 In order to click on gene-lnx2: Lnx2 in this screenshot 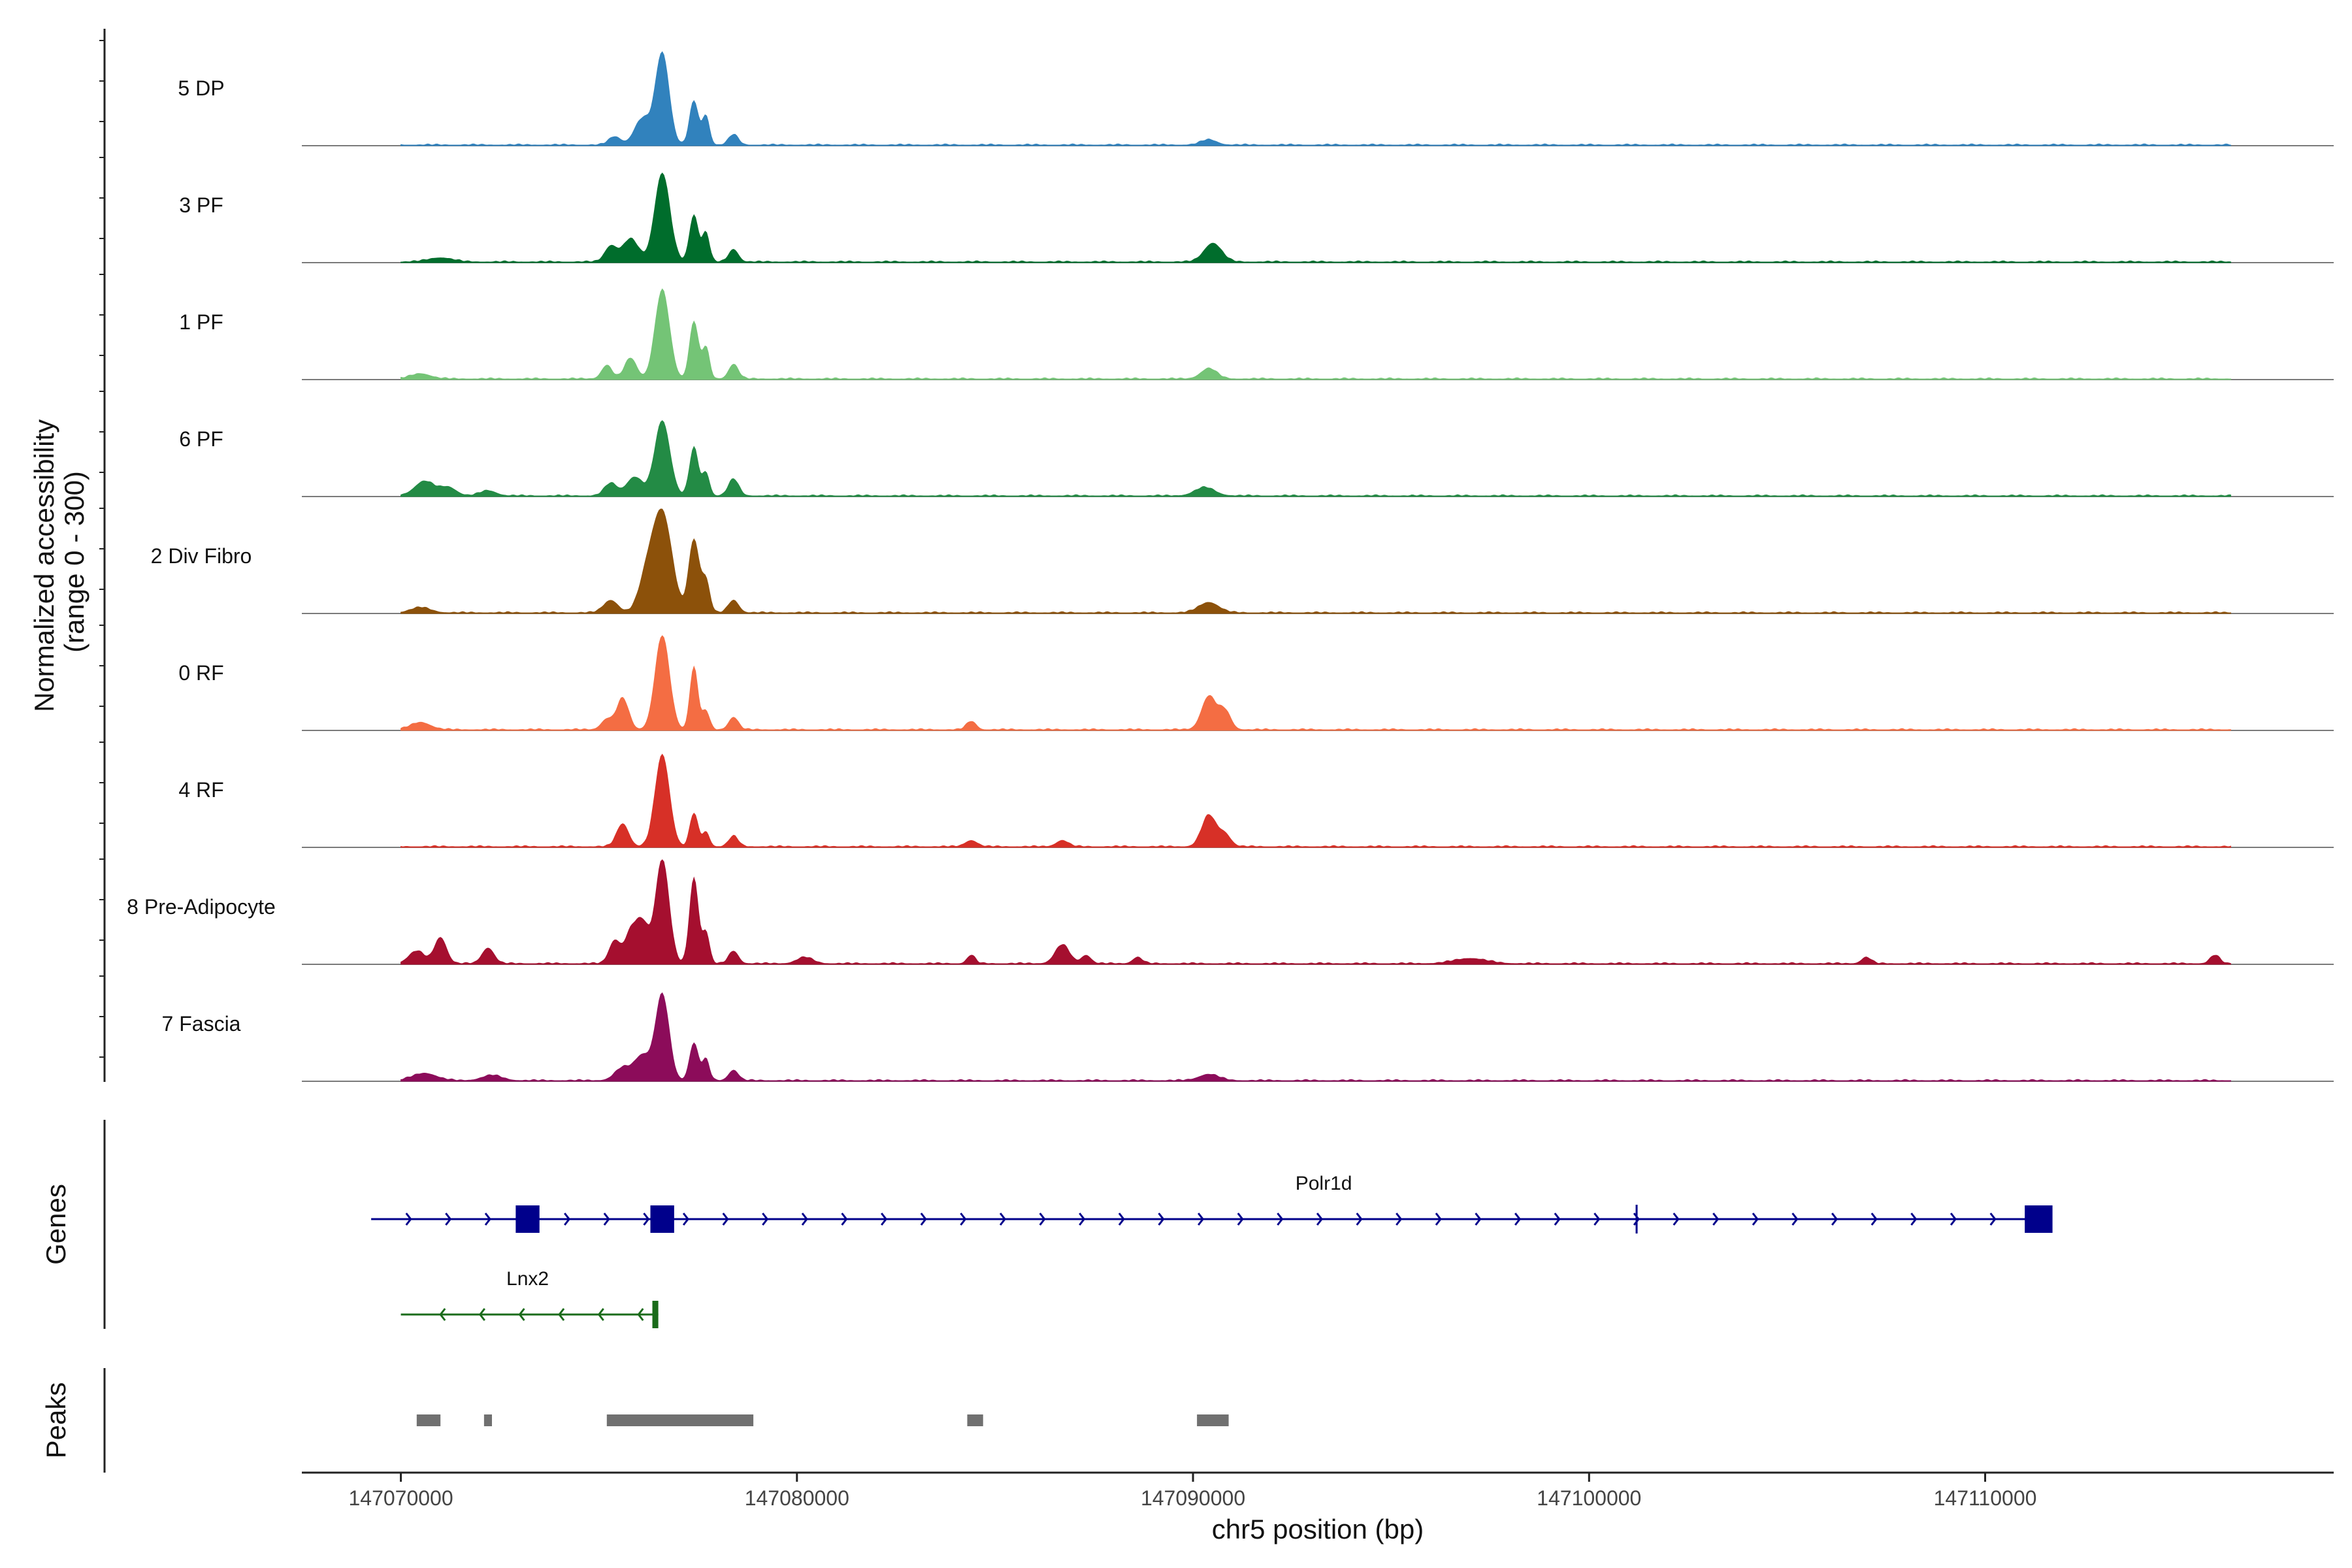, I will do `click(529, 1298)`.